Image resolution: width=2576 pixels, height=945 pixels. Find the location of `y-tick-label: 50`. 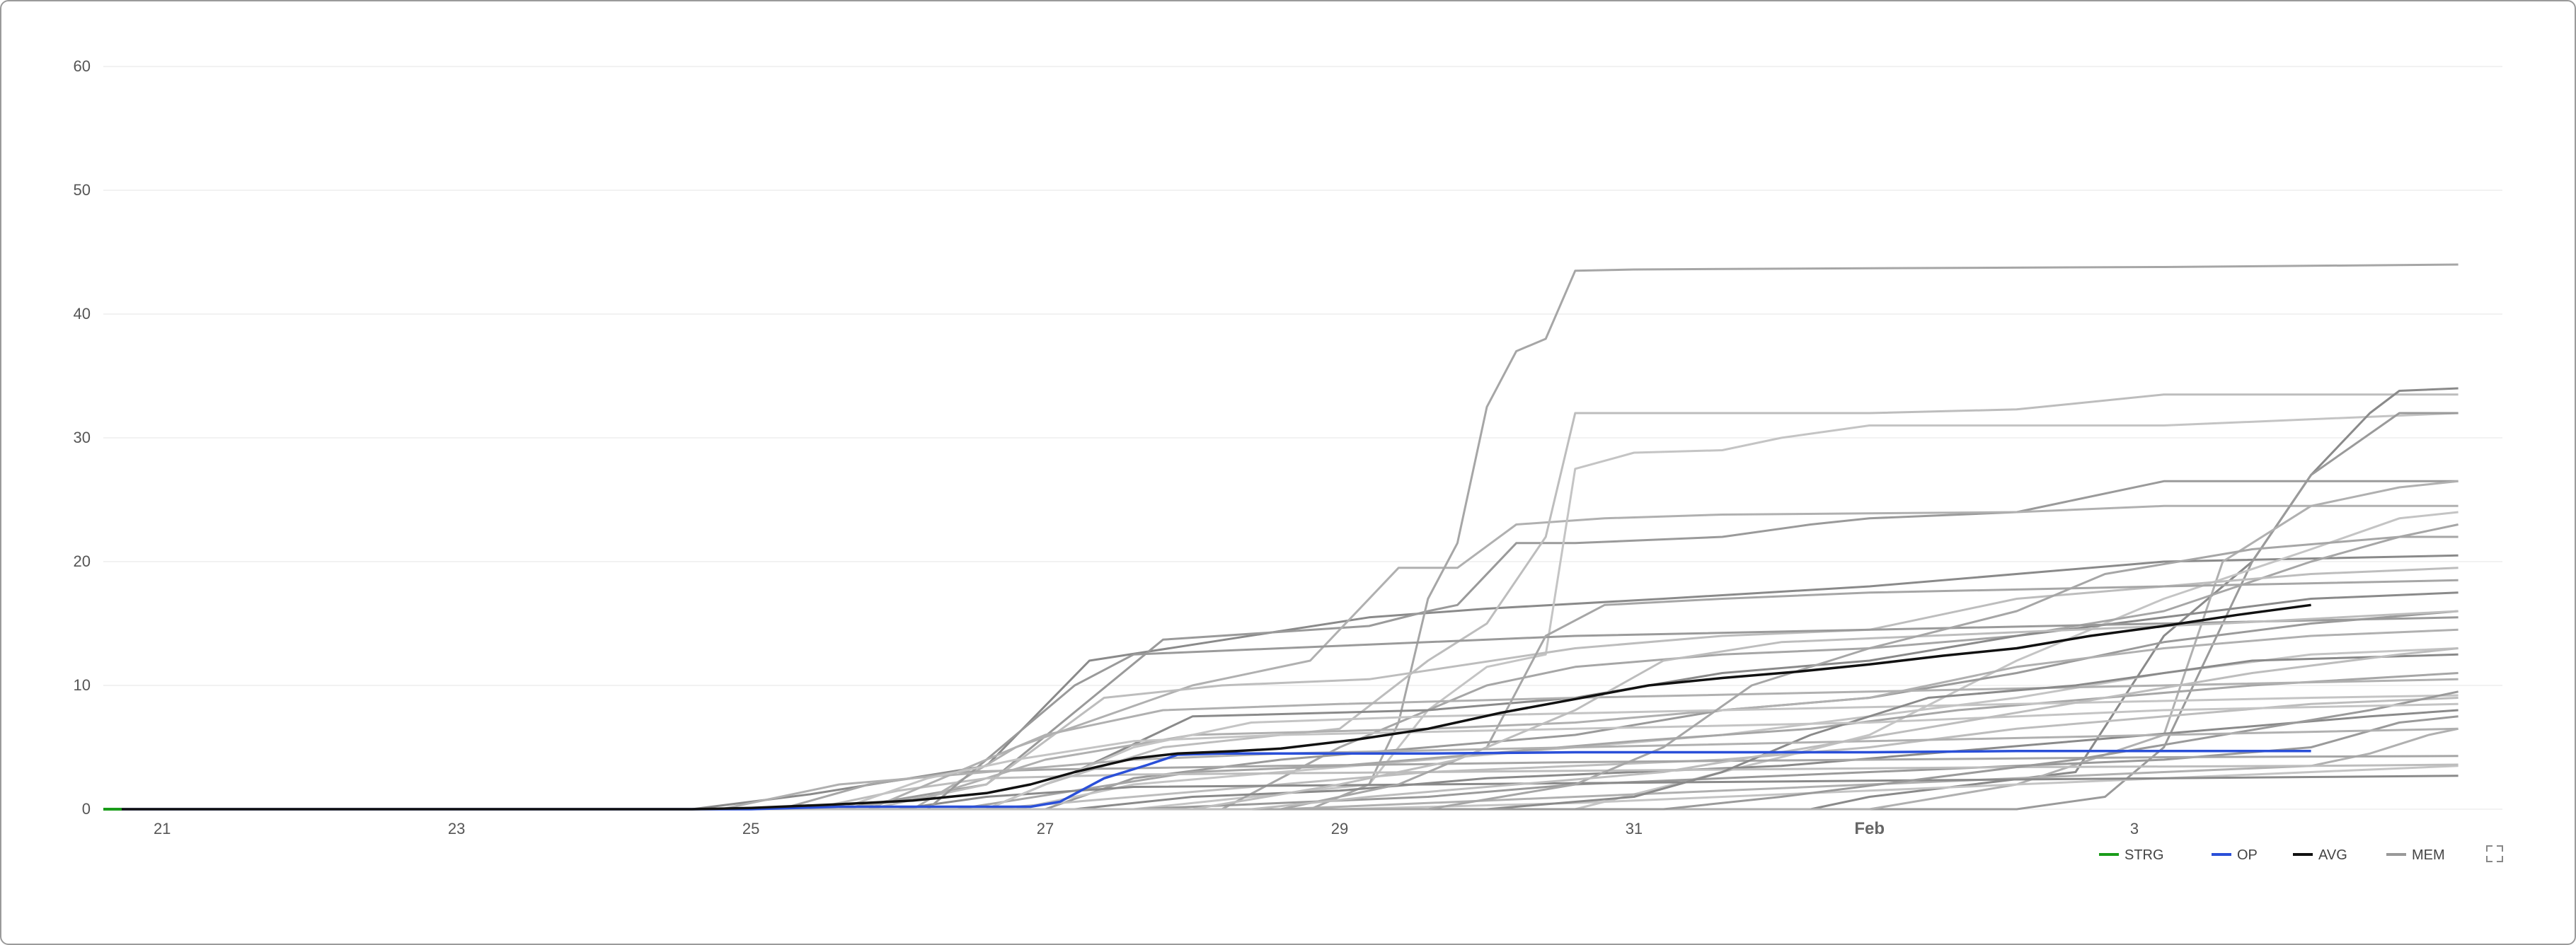

y-tick-label: 50 is located at coordinates (83, 190).